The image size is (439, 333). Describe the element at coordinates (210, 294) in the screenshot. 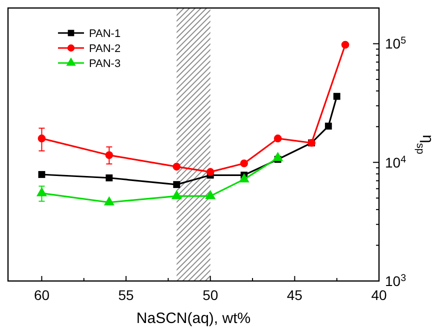

I see `x-tick-label: 50` at that location.